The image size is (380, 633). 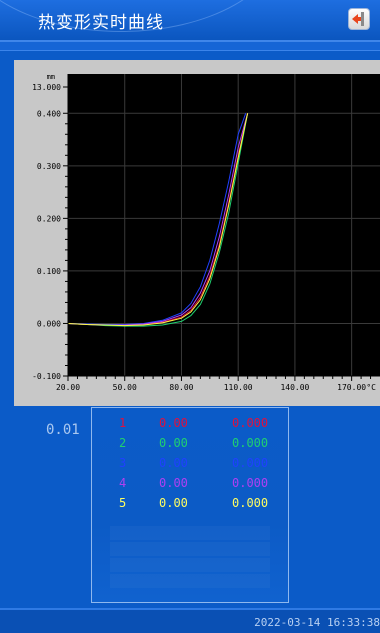 What do you see at coordinates (68, 387) in the screenshot?
I see `x-tick-label: 20.00` at bounding box center [68, 387].